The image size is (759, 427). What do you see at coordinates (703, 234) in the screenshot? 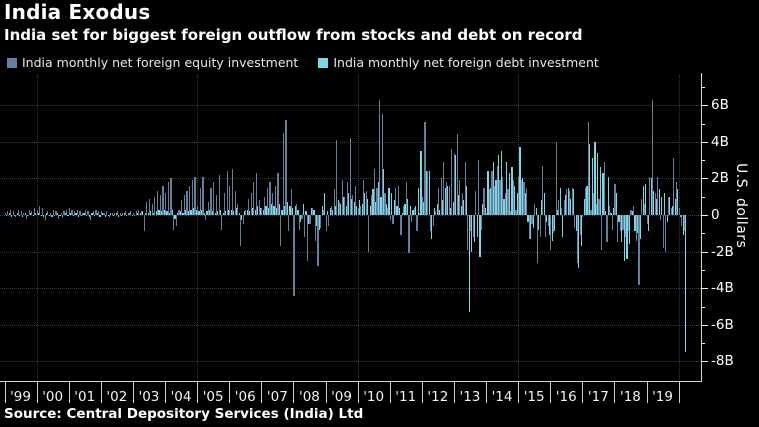
I see `y-axis-minor-tick` at bounding box center [703, 234].